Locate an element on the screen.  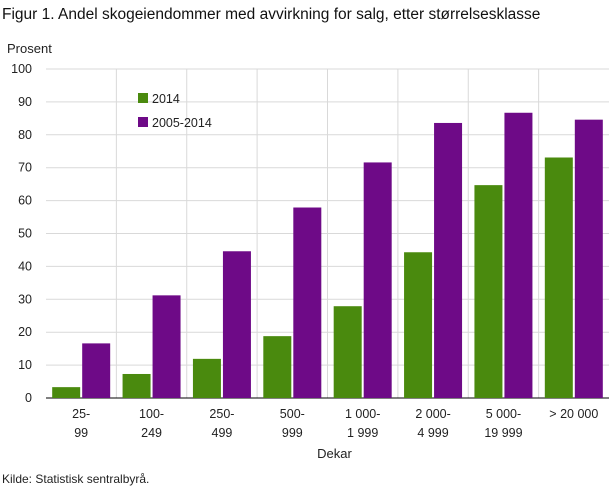
x-tick-label: 4 999 is located at coordinates (432, 433).